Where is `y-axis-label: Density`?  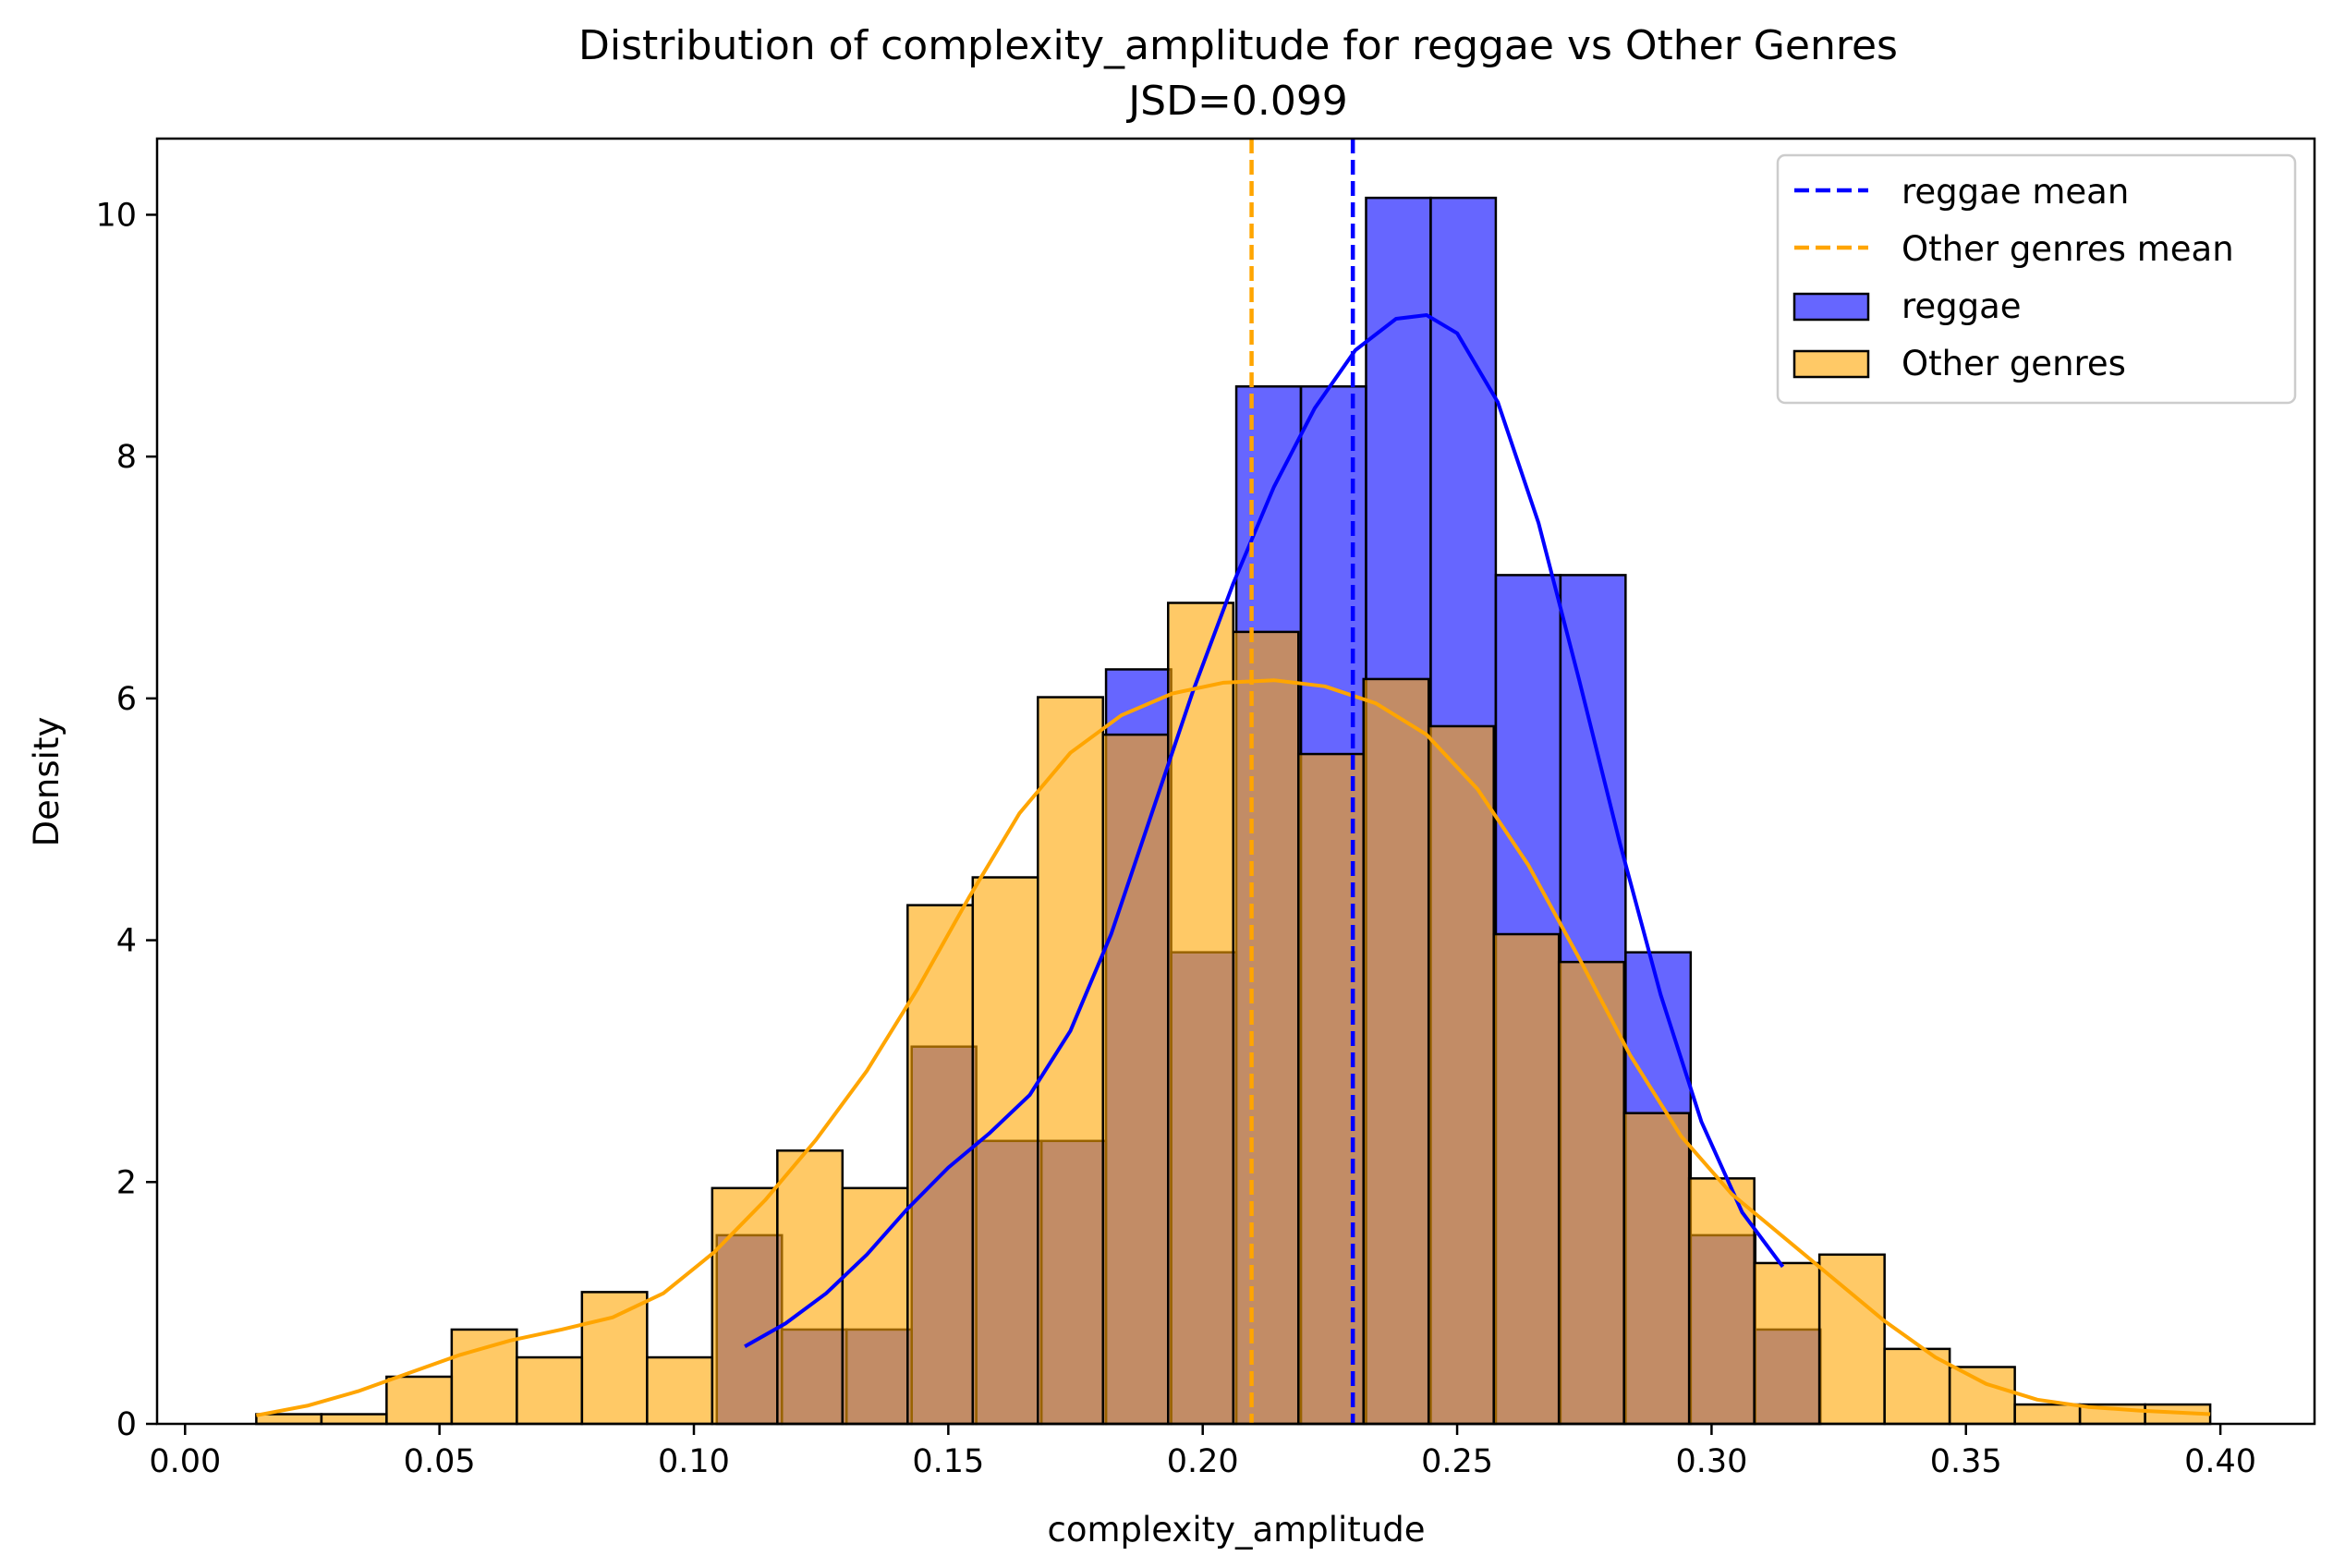
y-axis-label: Density is located at coordinates (47, 782).